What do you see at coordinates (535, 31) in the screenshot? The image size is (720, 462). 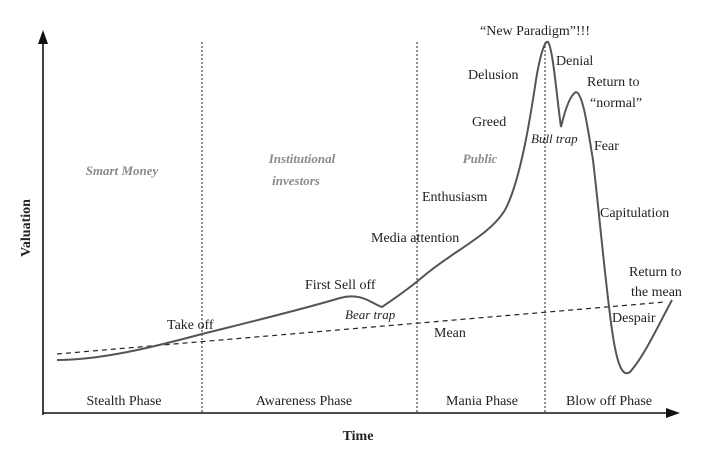 I see `annotation-new-paradigm: “New Paradigm”!!!` at bounding box center [535, 31].